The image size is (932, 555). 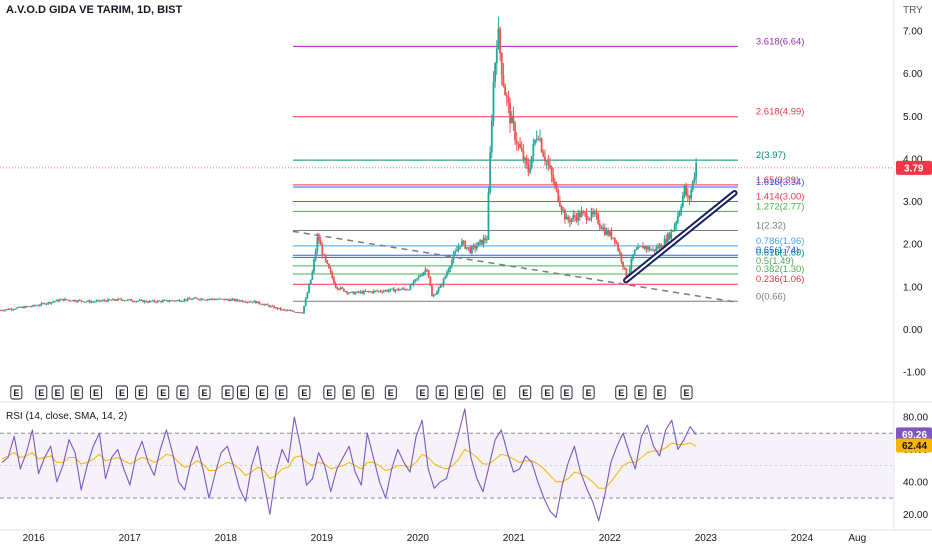 I want to click on chart-title: A.V.O.D GIDA VE TARIM, 1D, BIST, so click(x=94, y=10).